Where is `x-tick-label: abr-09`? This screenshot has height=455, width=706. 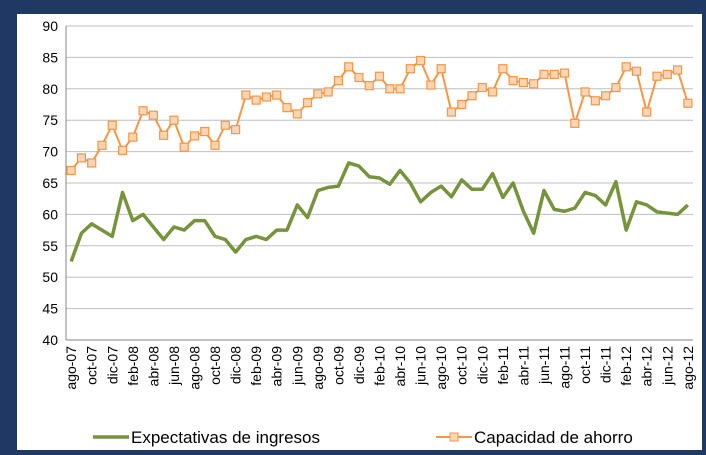
x-tick-label: abr-09 is located at coordinates (277, 366).